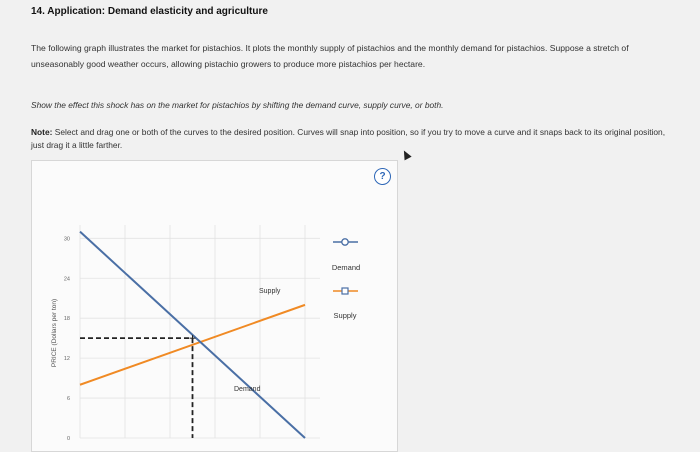 The height and width of the screenshot is (452, 700). Describe the element at coordinates (345, 303) in the screenshot. I see `legend-supply-tool: Supply` at that location.